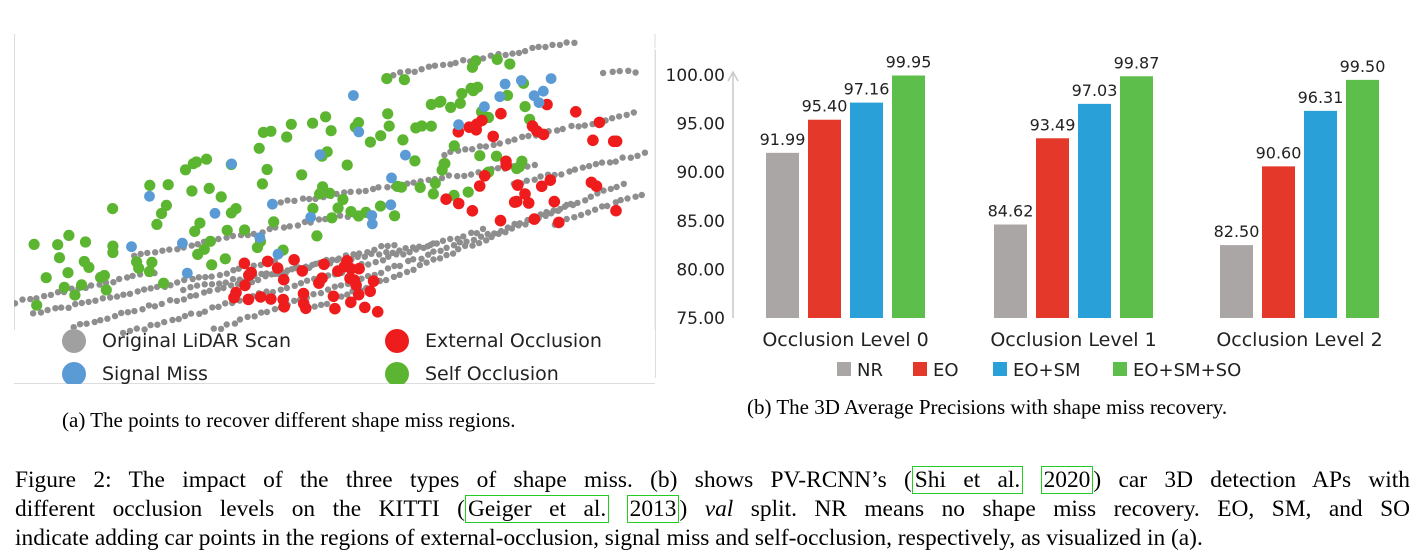 This screenshot has height=559, width=1415. What do you see at coordinates (397, 373) in the screenshot?
I see `legend-marker` at bounding box center [397, 373].